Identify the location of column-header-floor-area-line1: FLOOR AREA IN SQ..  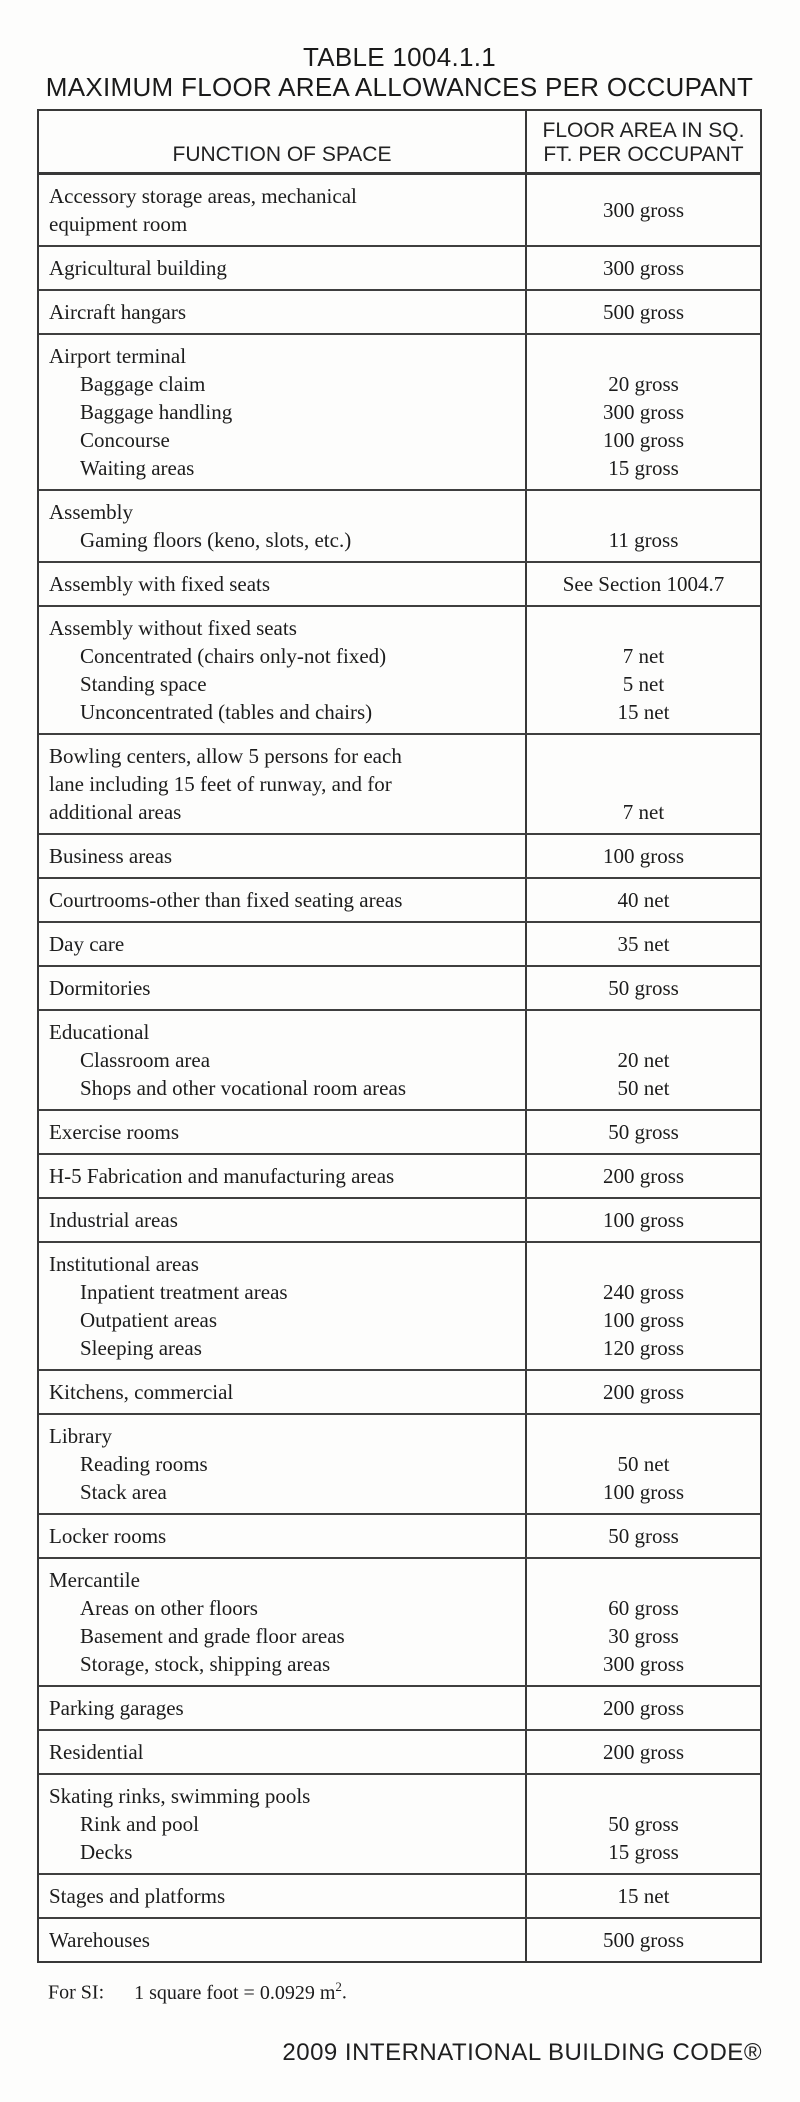
(643, 130).